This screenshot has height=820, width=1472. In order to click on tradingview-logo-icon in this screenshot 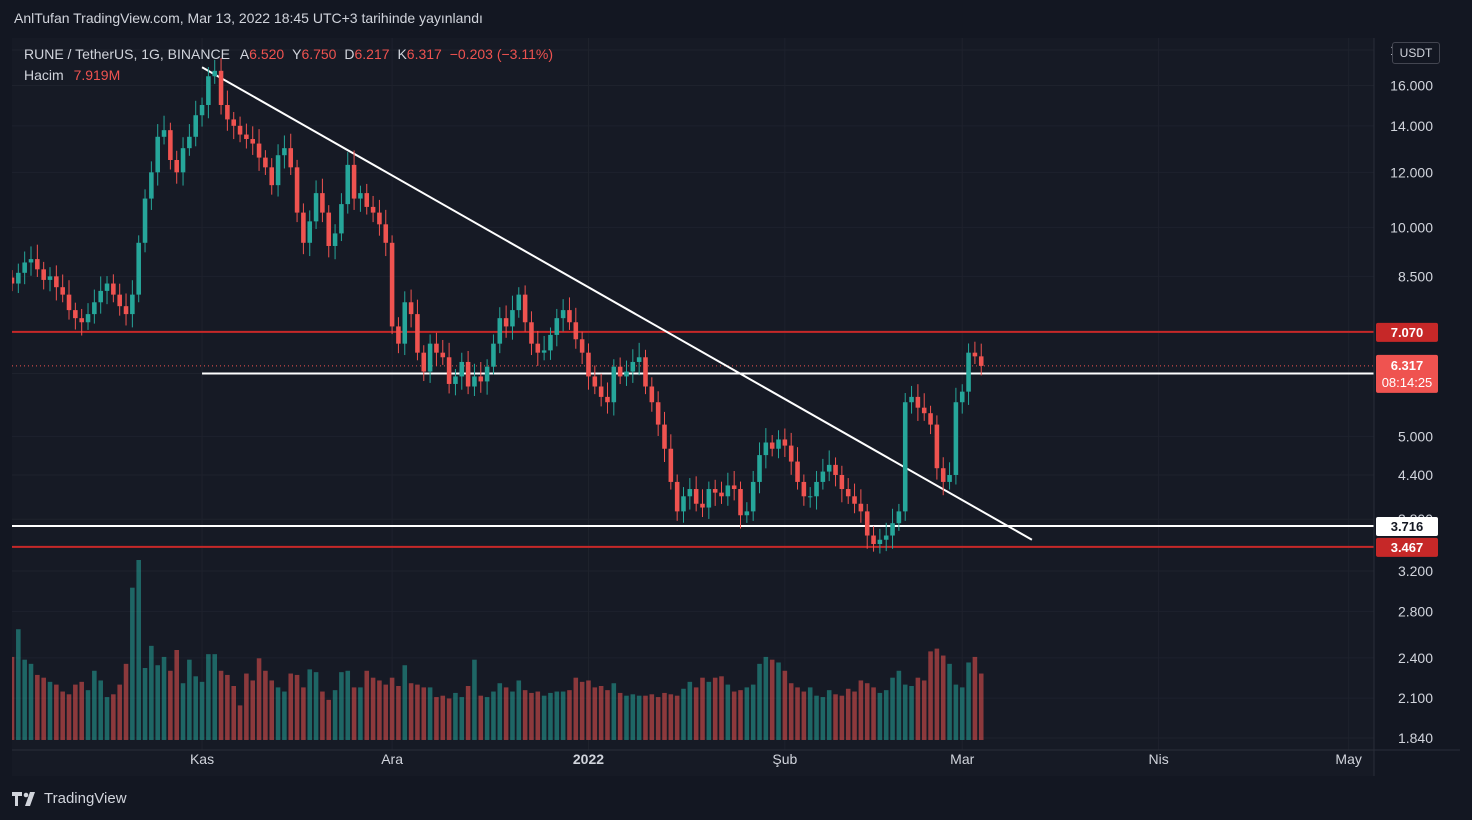, I will do `click(23, 798)`.